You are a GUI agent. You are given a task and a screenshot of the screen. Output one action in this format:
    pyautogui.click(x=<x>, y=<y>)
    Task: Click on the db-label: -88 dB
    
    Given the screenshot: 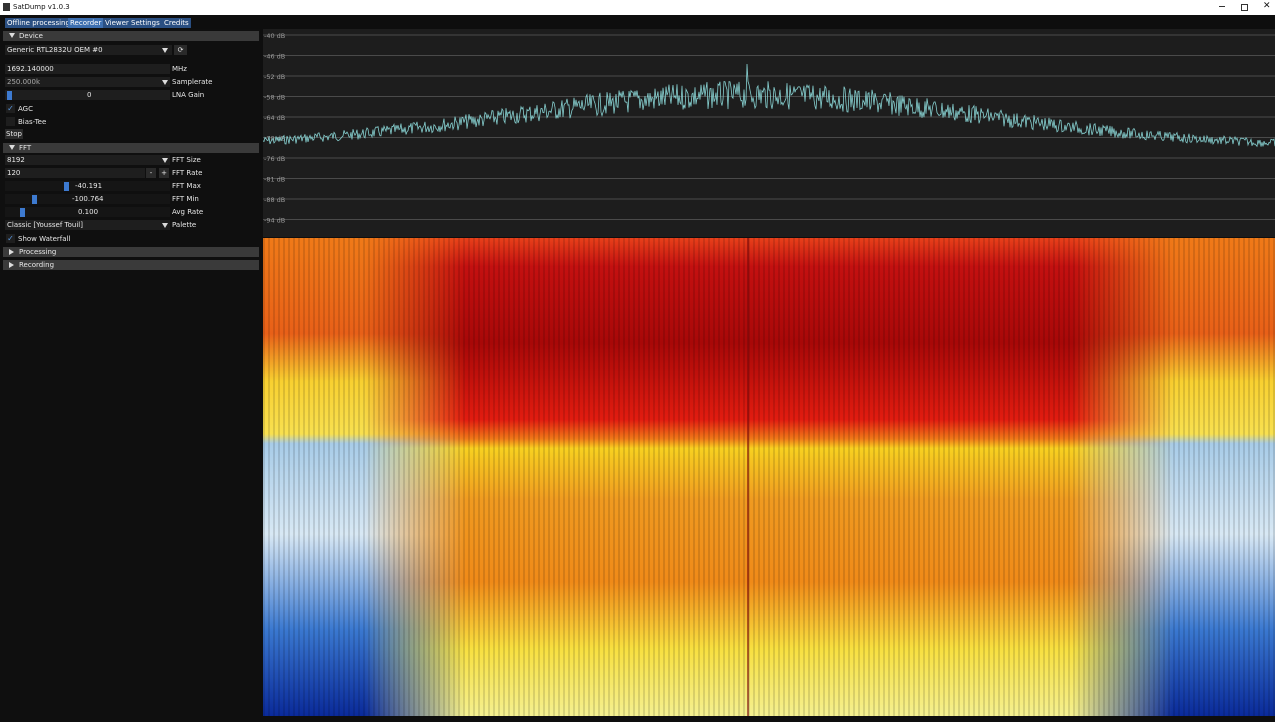 What is the action you would take?
    pyautogui.click(x=274, y=200)
    